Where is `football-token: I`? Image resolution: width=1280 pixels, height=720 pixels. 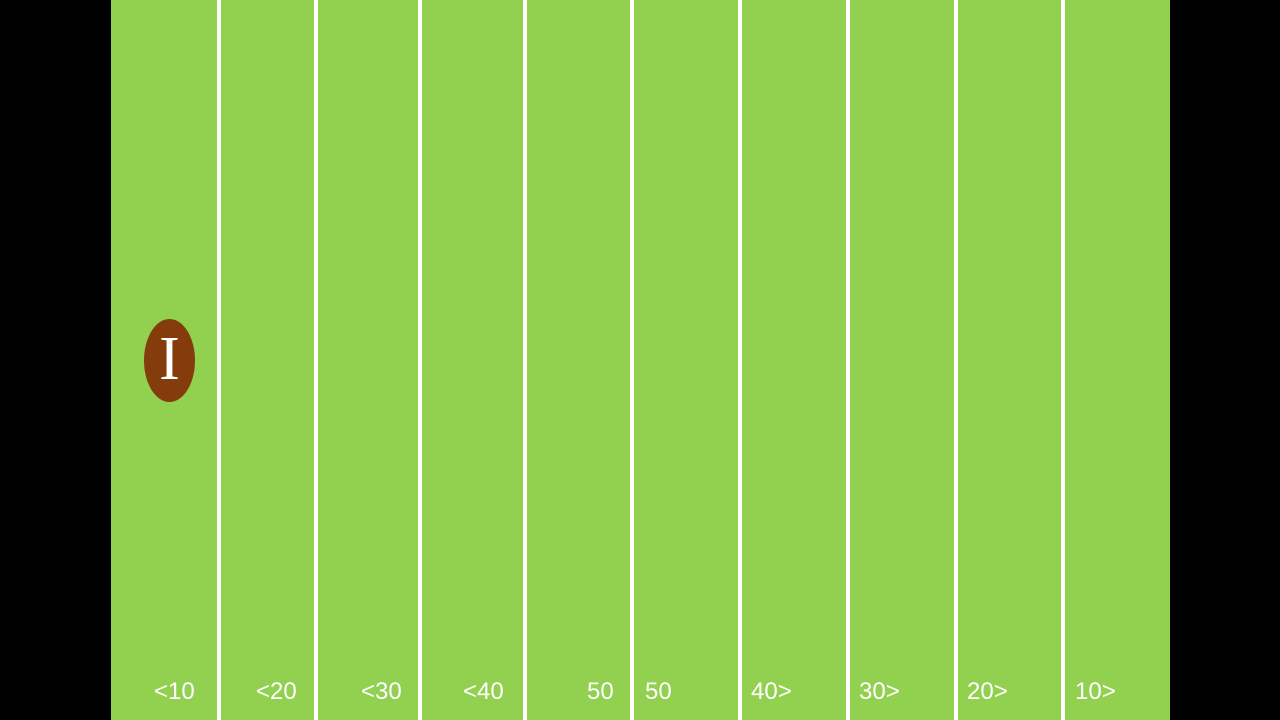 football-token: I is located at coordinates (169, 360).